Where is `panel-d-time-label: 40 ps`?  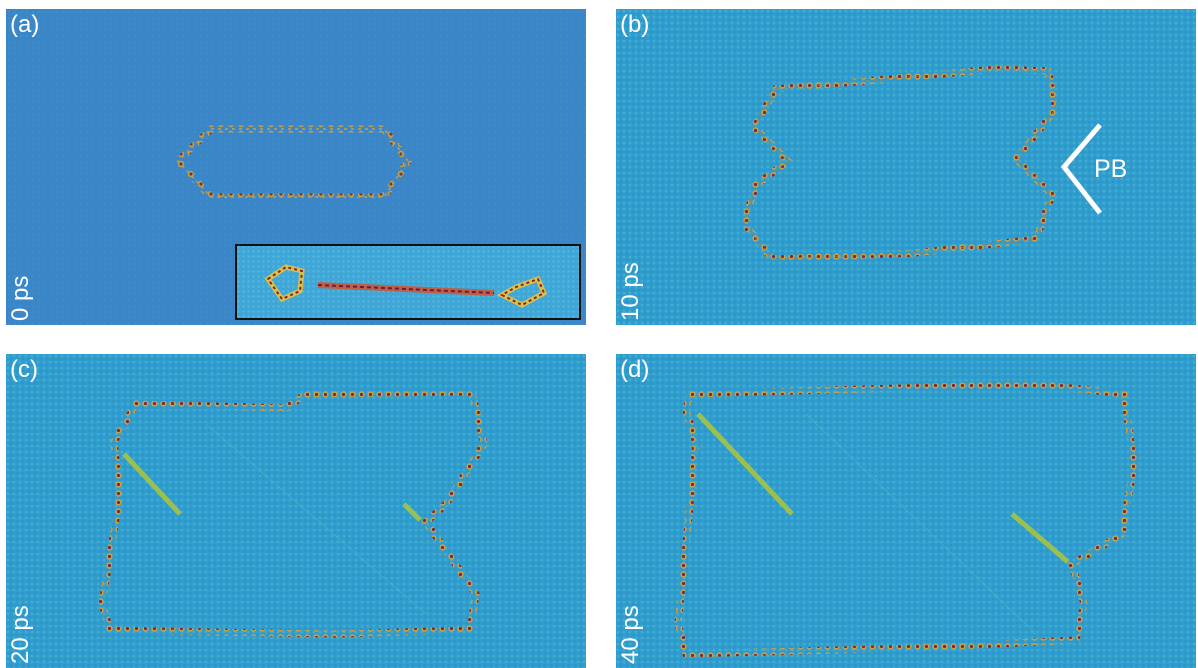
panel-d-time-label: 40 ps is located at coordinates (630, 634).